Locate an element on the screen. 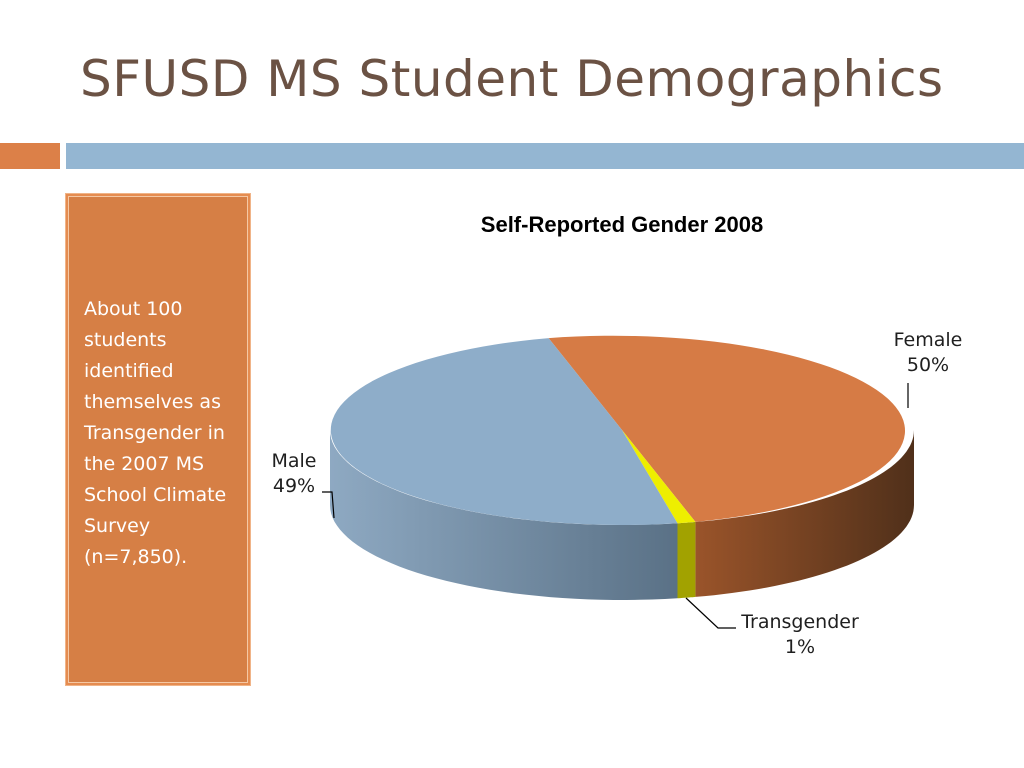 This screenshot has height=768, width=1024. slide-title: SFUSD MS Student Demographics is located at coordinates (512, 79).